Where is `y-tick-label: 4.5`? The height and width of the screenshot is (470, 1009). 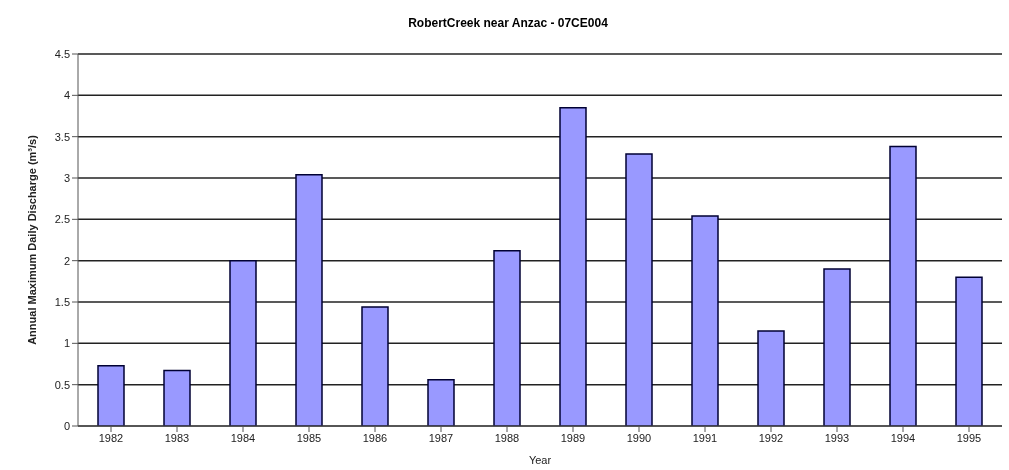
y-tick-label: 4.5 is located at coordinates (62, 53).